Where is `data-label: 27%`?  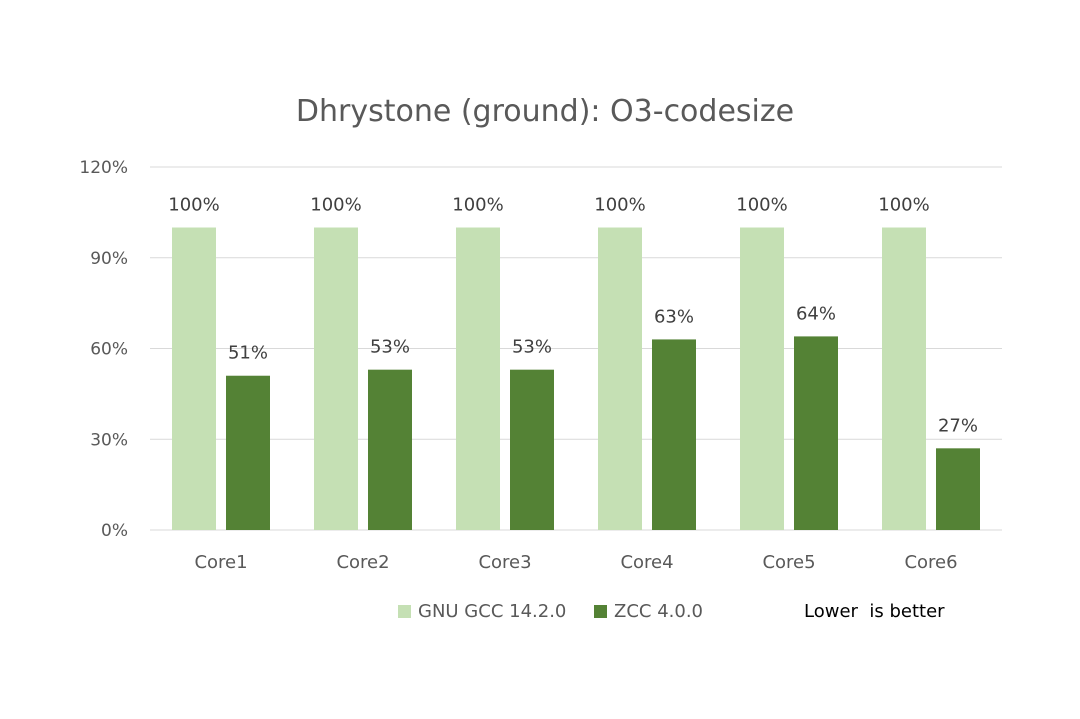
data-label: 27% is located at coordinates (958, 425).